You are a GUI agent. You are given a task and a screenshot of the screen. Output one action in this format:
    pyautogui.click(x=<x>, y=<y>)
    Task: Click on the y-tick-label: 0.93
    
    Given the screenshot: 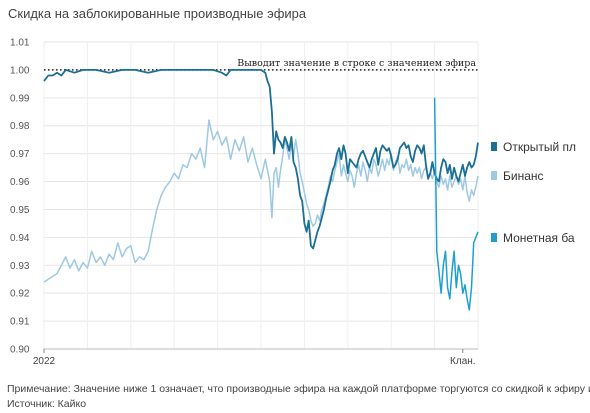 What is the action you would take?
    pyautogui.click(x=20, y=266)
    